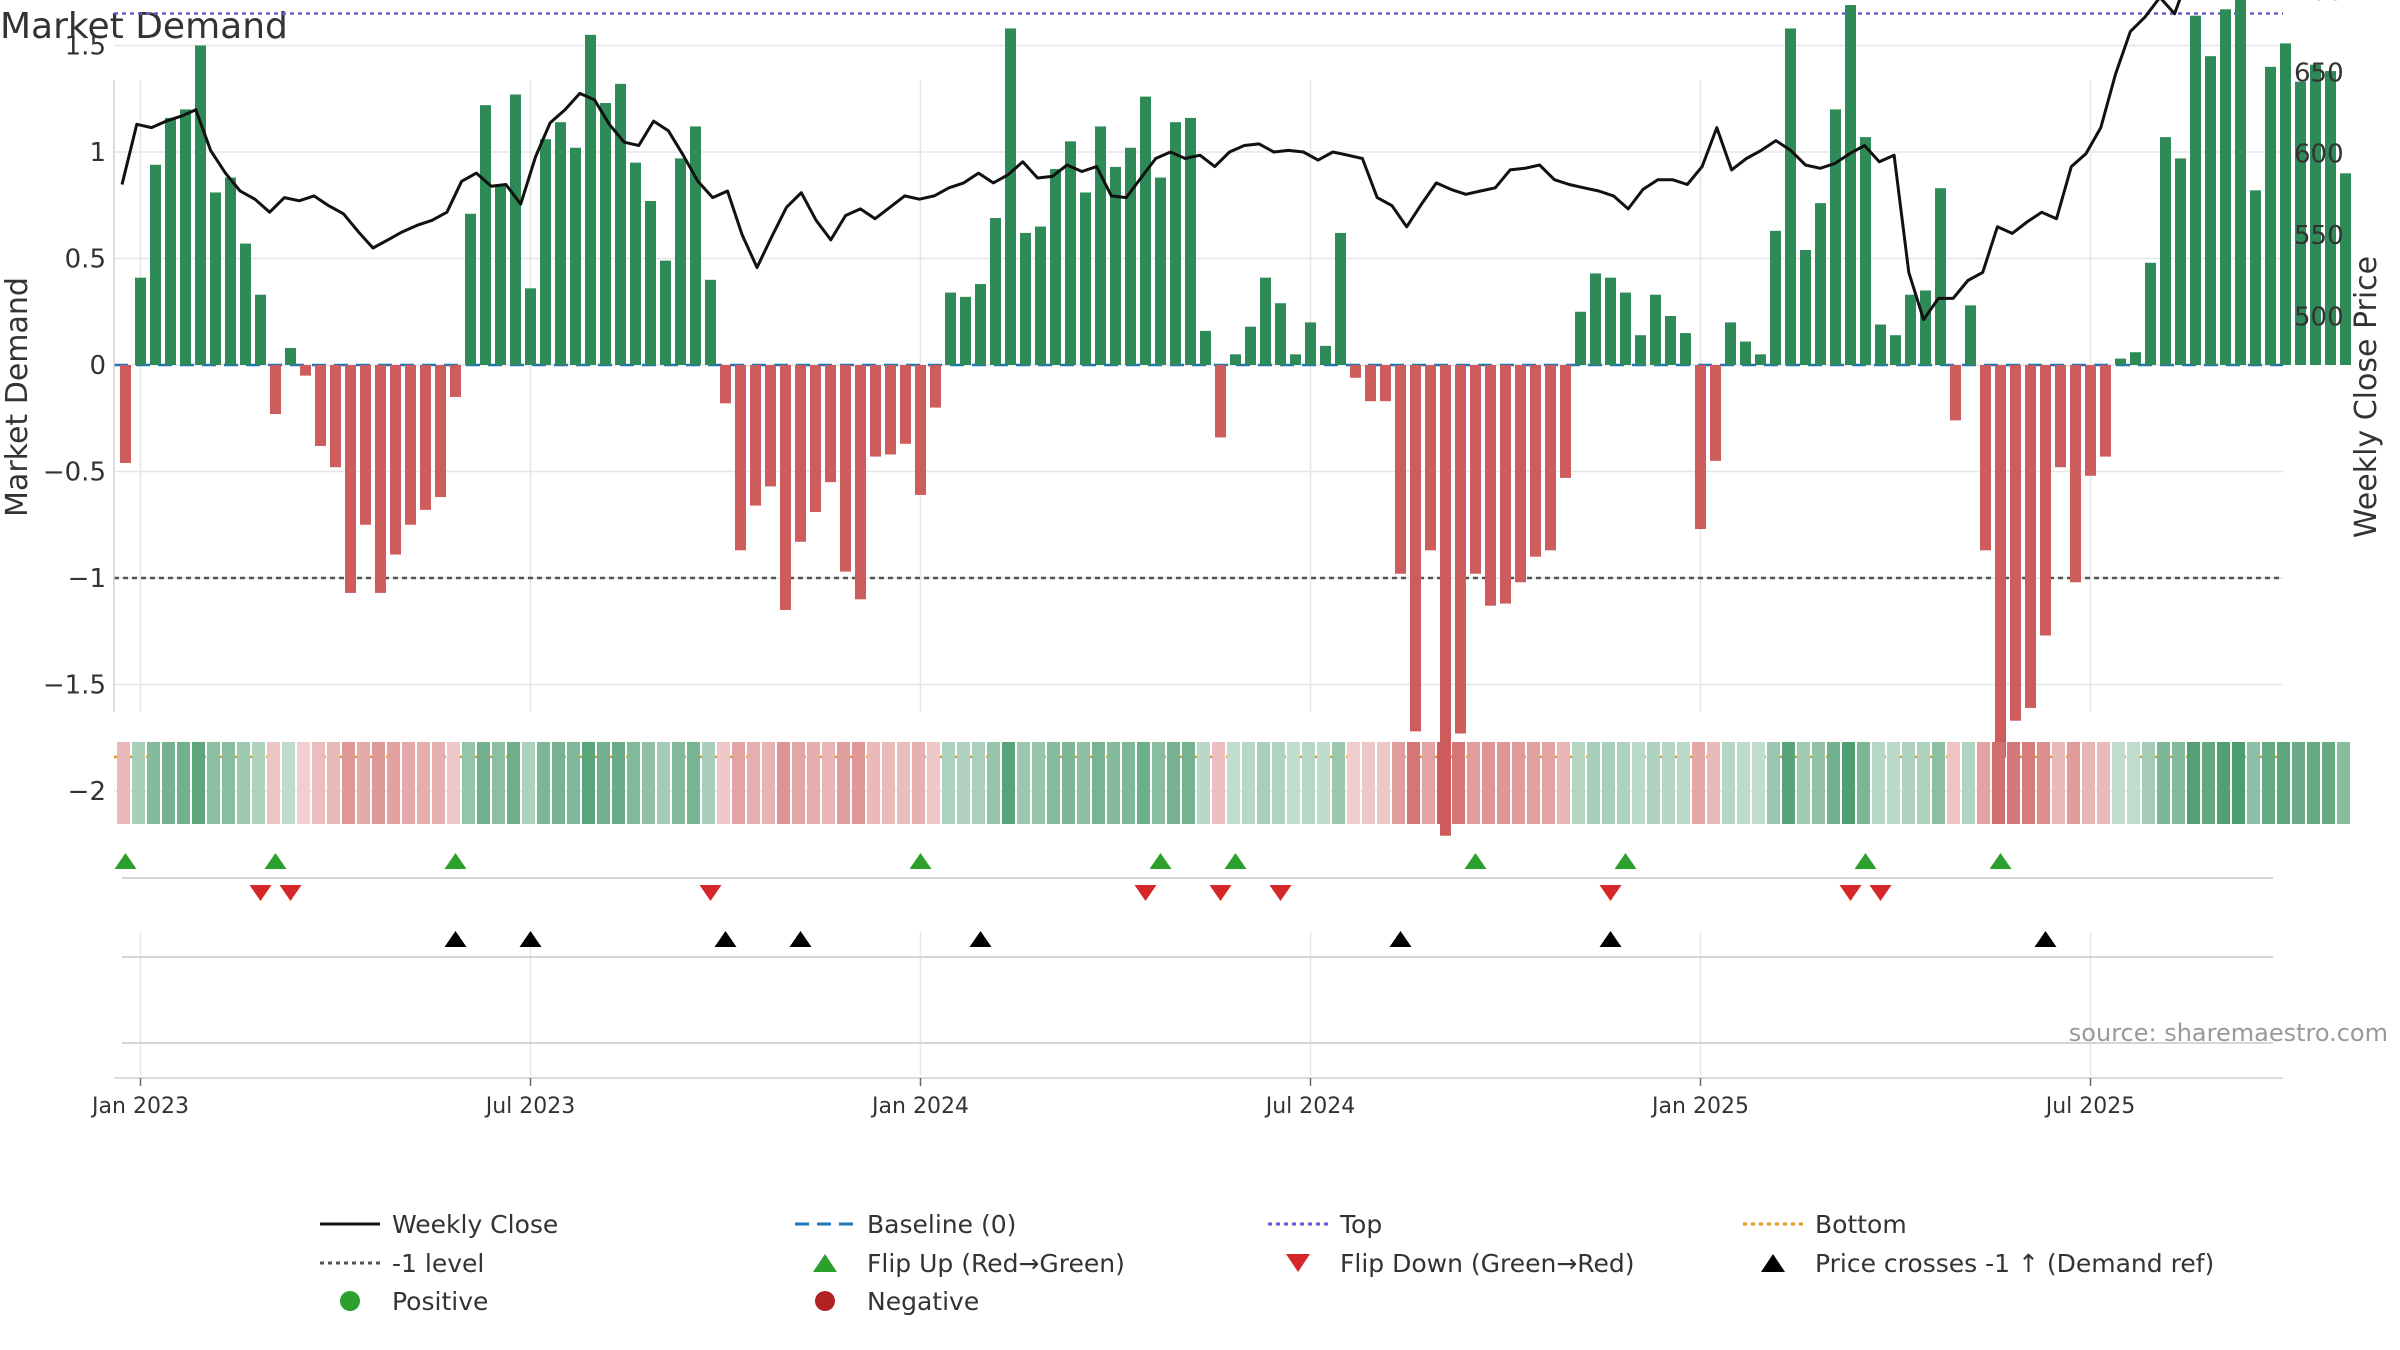 This screenshot has width=2400, height=1350. Describe the element at coordinates (350, 1301) in the screenshot. I see `legend-swatch` at that location.